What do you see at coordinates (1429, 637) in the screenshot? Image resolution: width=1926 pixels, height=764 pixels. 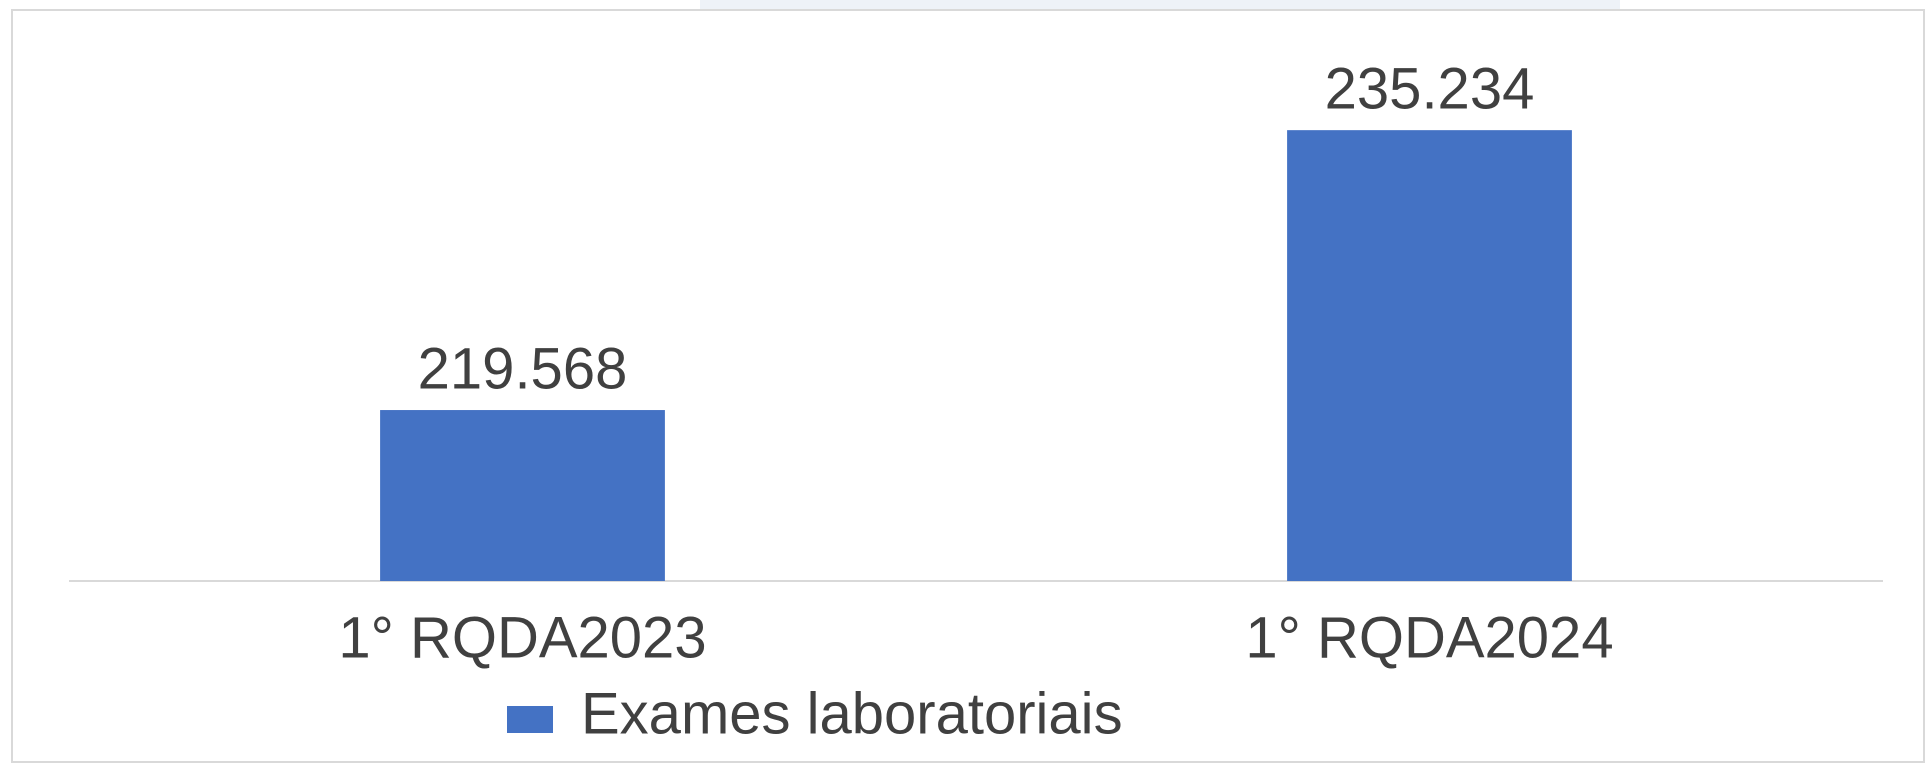 I see `x-tick-label: 1° RQDA2024` at bounding box center [1429, 637].